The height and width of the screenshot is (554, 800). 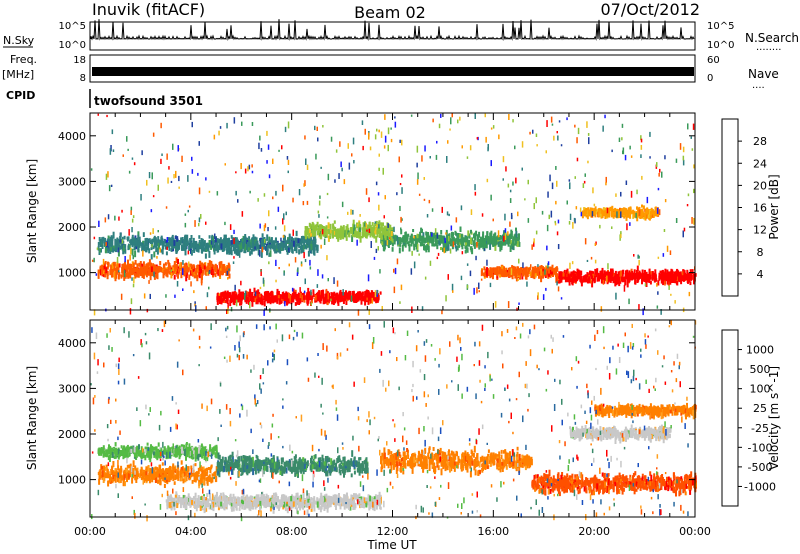 I want to click on noise-panel-frame, so click(x=392, y=36).